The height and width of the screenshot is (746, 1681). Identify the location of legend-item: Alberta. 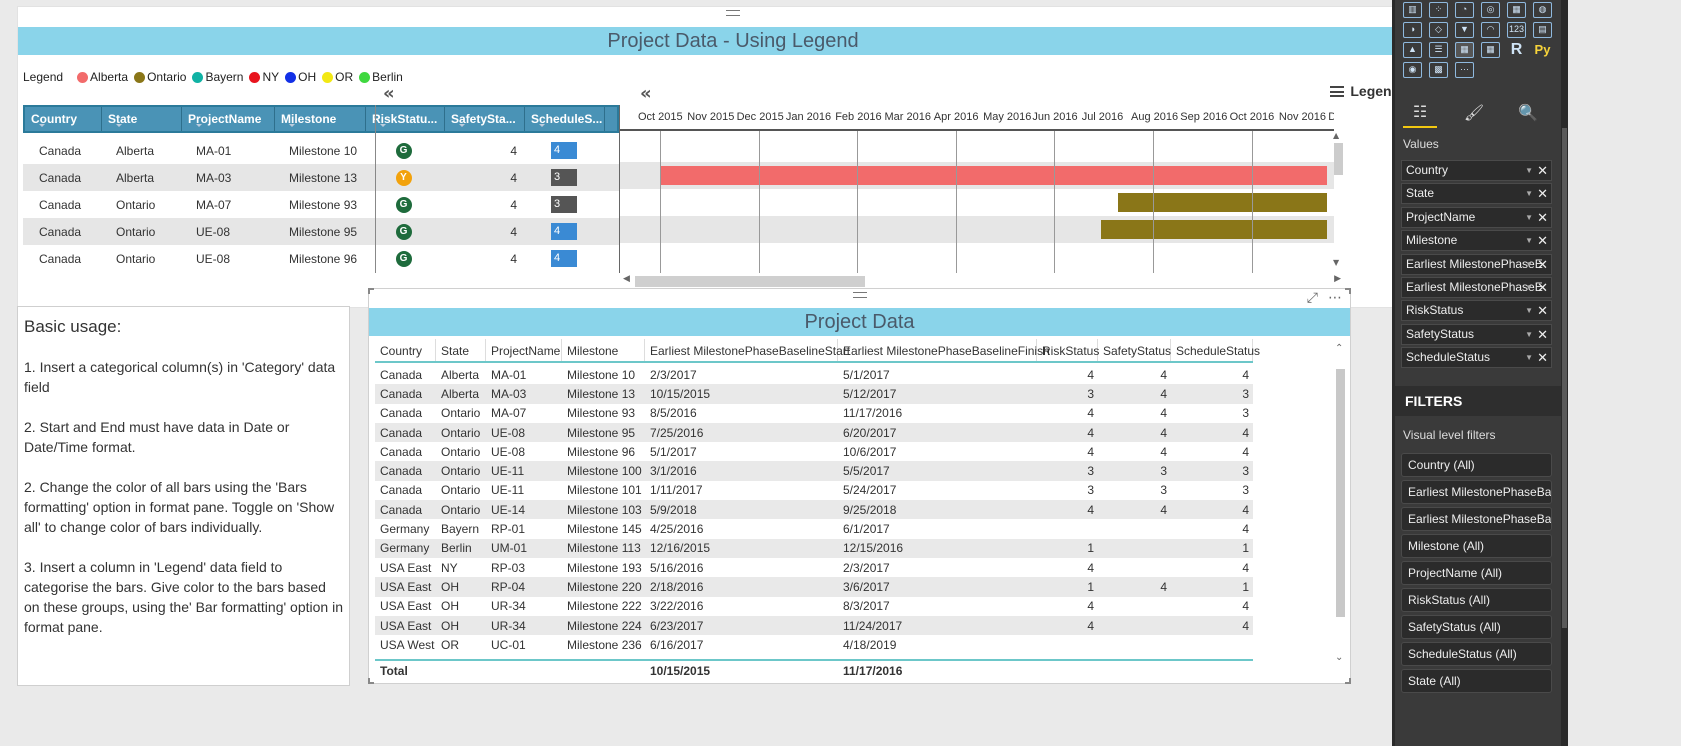
(102, 77).